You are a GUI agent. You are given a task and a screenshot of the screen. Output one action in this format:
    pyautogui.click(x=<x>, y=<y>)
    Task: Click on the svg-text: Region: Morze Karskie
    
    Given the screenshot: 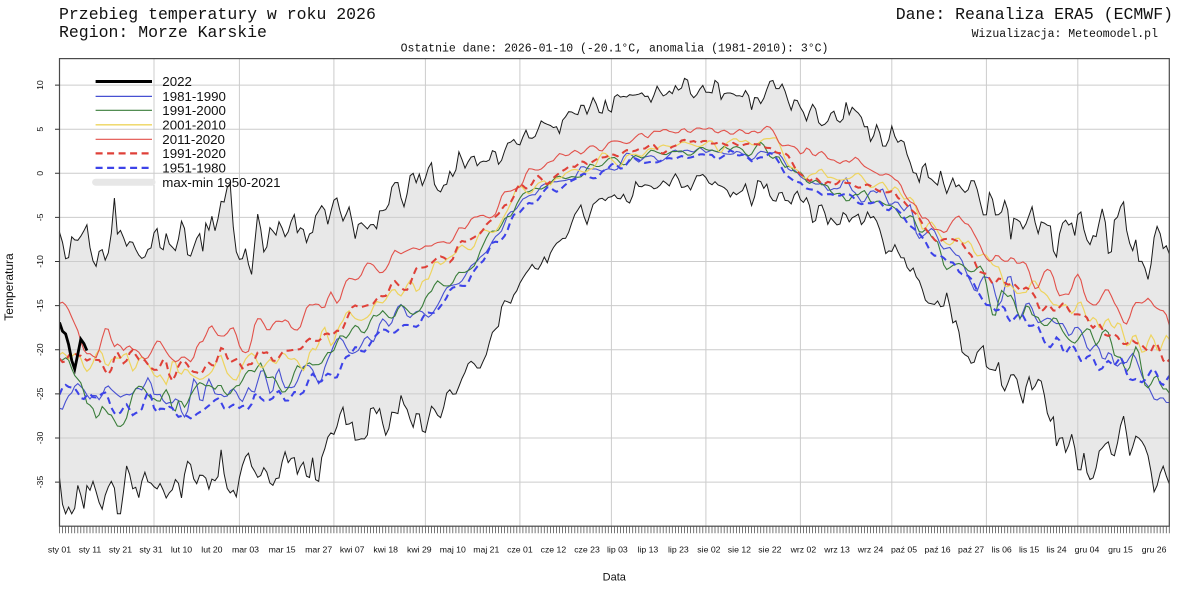 What is the action you would take?
    pyautogui.click(x=163, y=32)
    